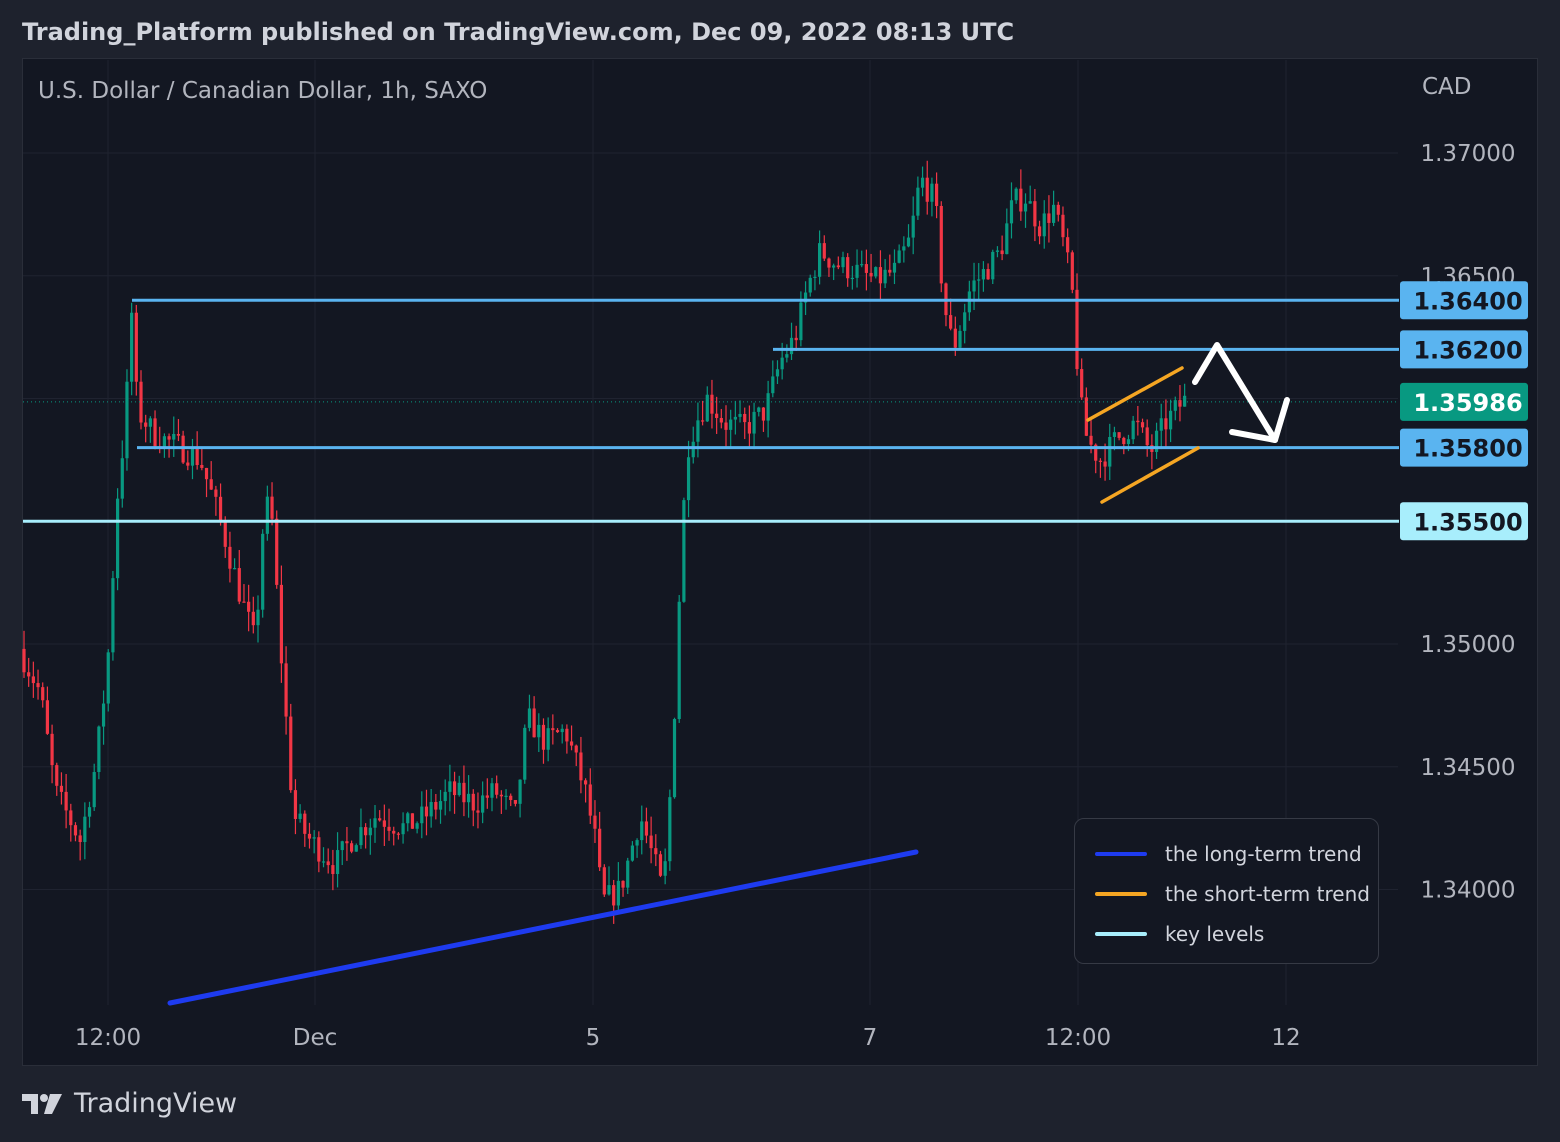 This screenshot has height=1142, width=1560. What do you see at coordinates (1464, 521) in the screenshot?
I see `price-label-background` at bounding box center [1464, 521].